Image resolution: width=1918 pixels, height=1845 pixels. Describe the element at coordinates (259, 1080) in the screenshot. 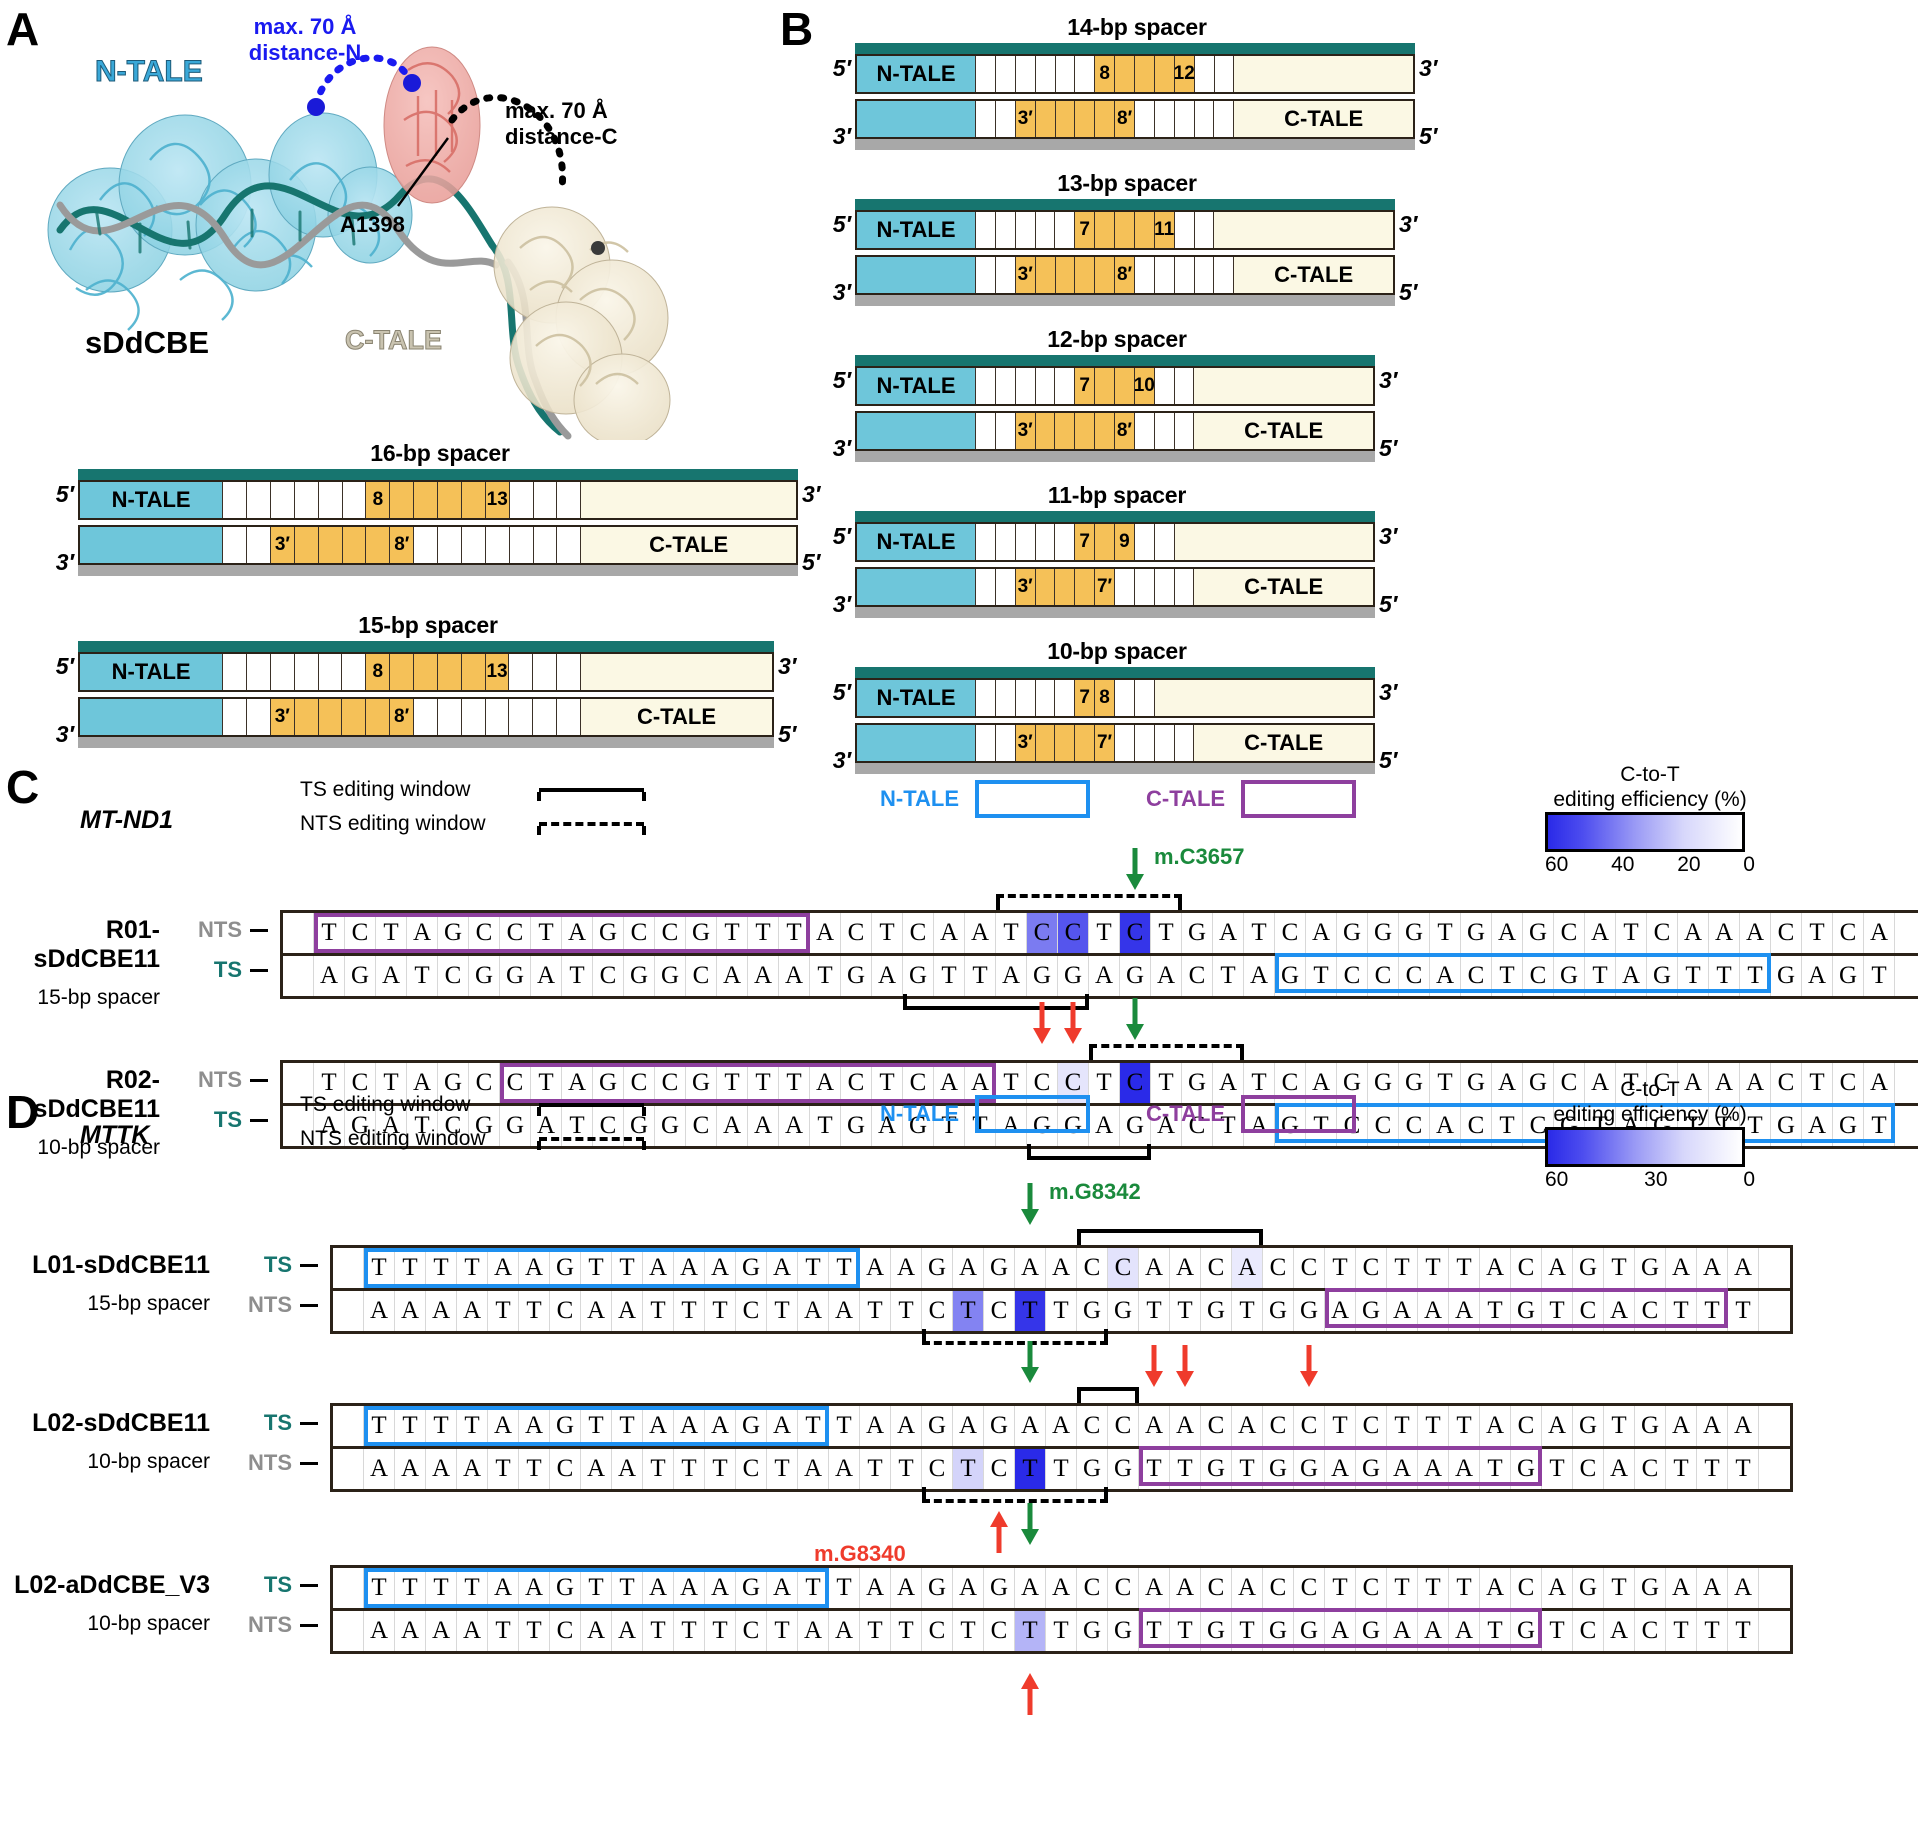

I see `strand-tag-dash` at that location.